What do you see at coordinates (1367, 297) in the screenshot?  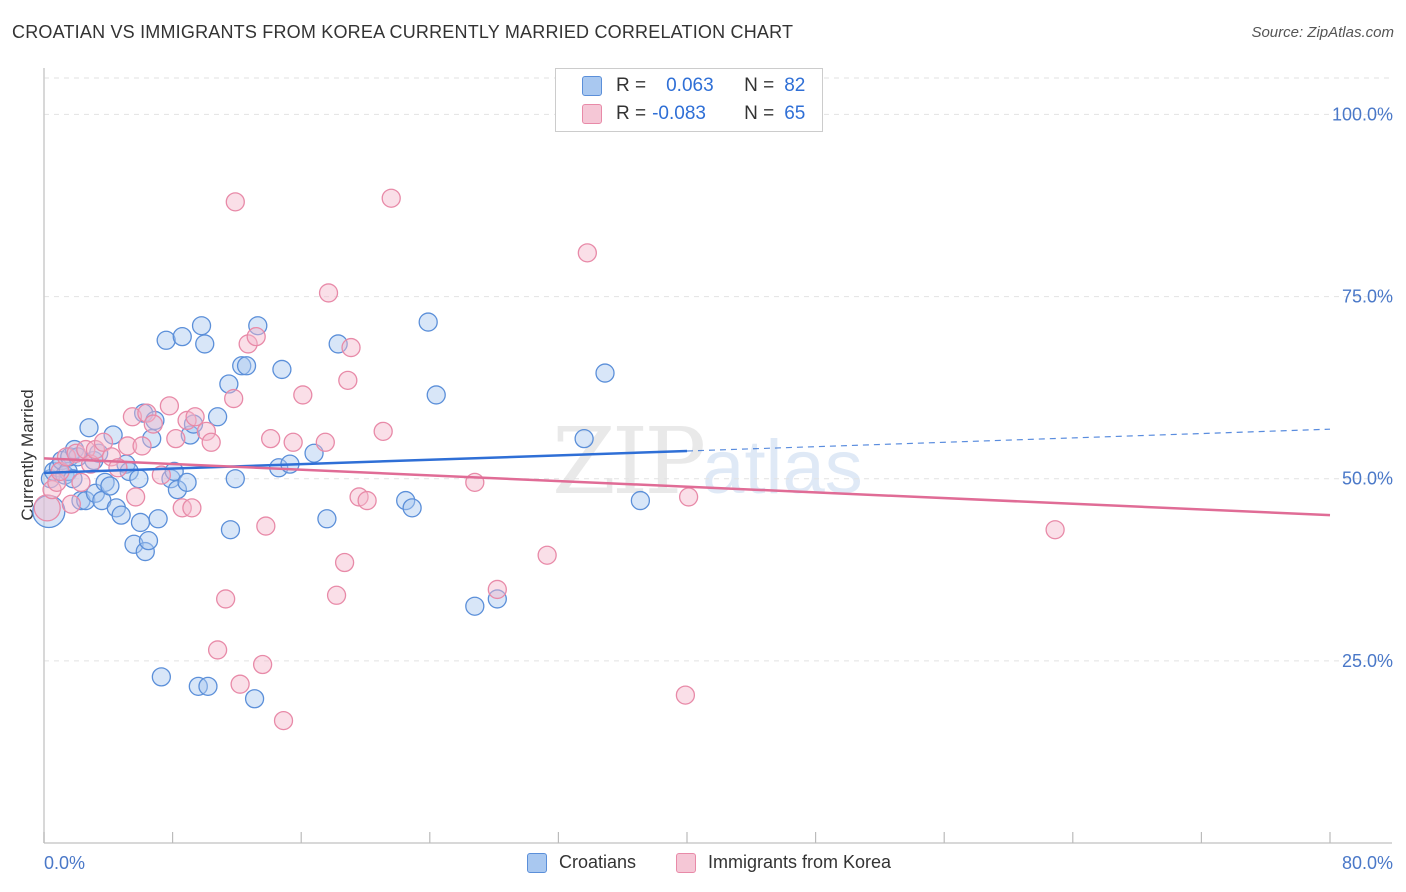 I see `y-tick-label: 75.0%` at bounding box center [1367, 297].